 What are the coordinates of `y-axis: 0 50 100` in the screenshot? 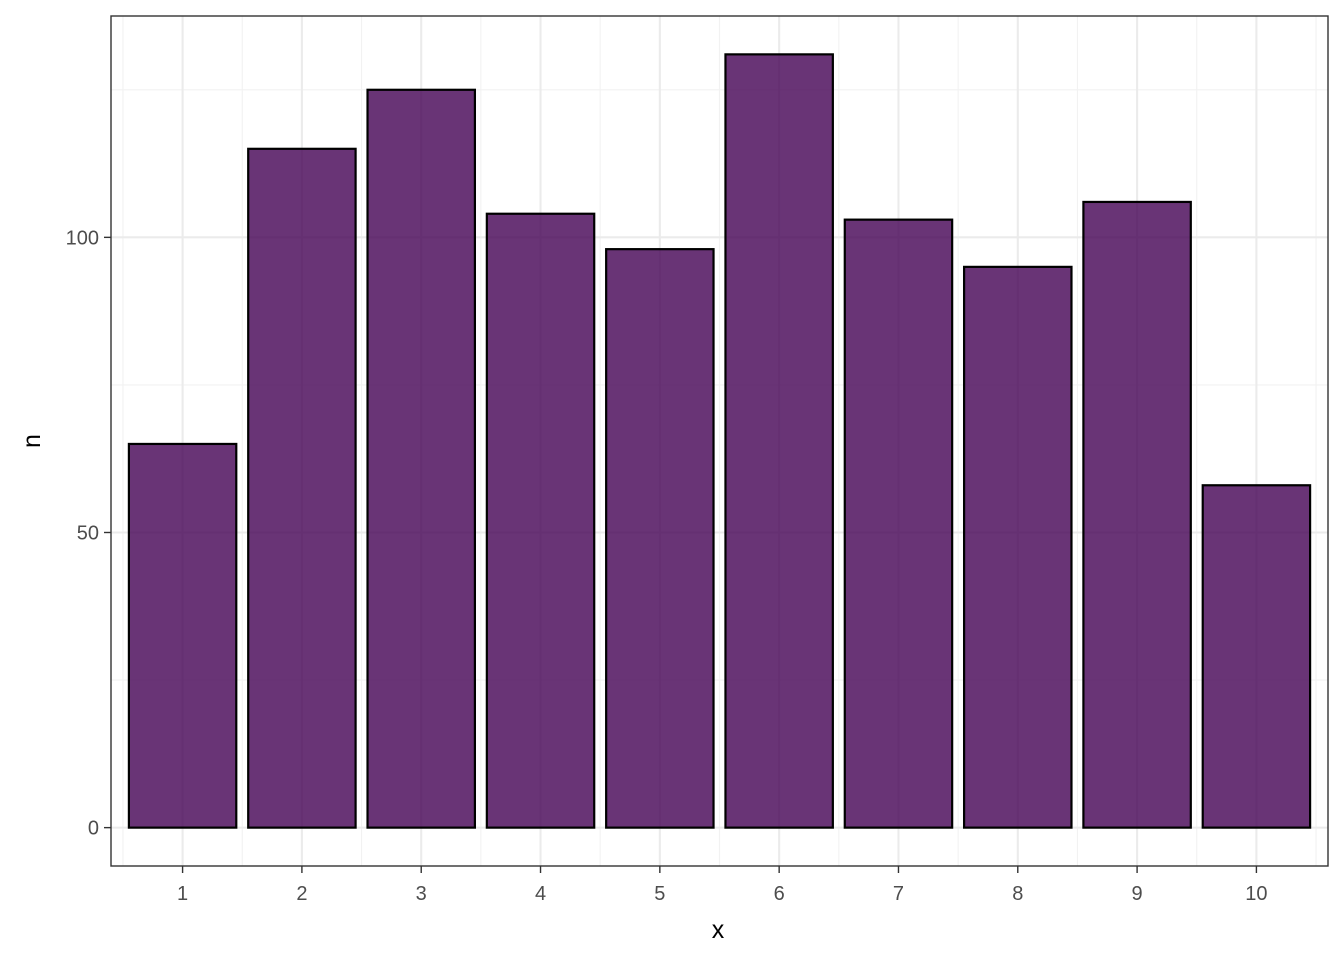 It's located at (88, 533).